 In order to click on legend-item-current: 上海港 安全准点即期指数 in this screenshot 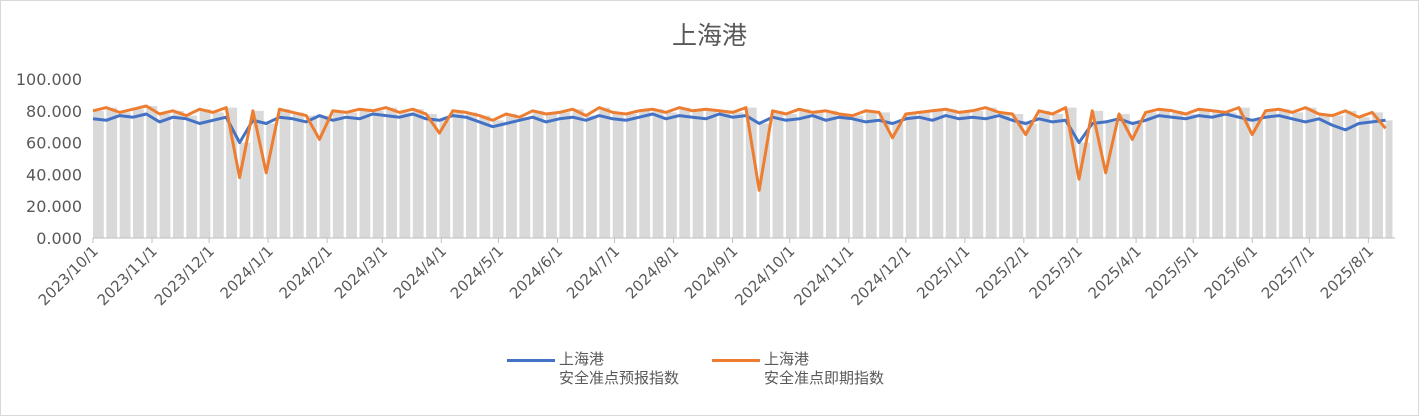, I will do `click(798, 369)`.